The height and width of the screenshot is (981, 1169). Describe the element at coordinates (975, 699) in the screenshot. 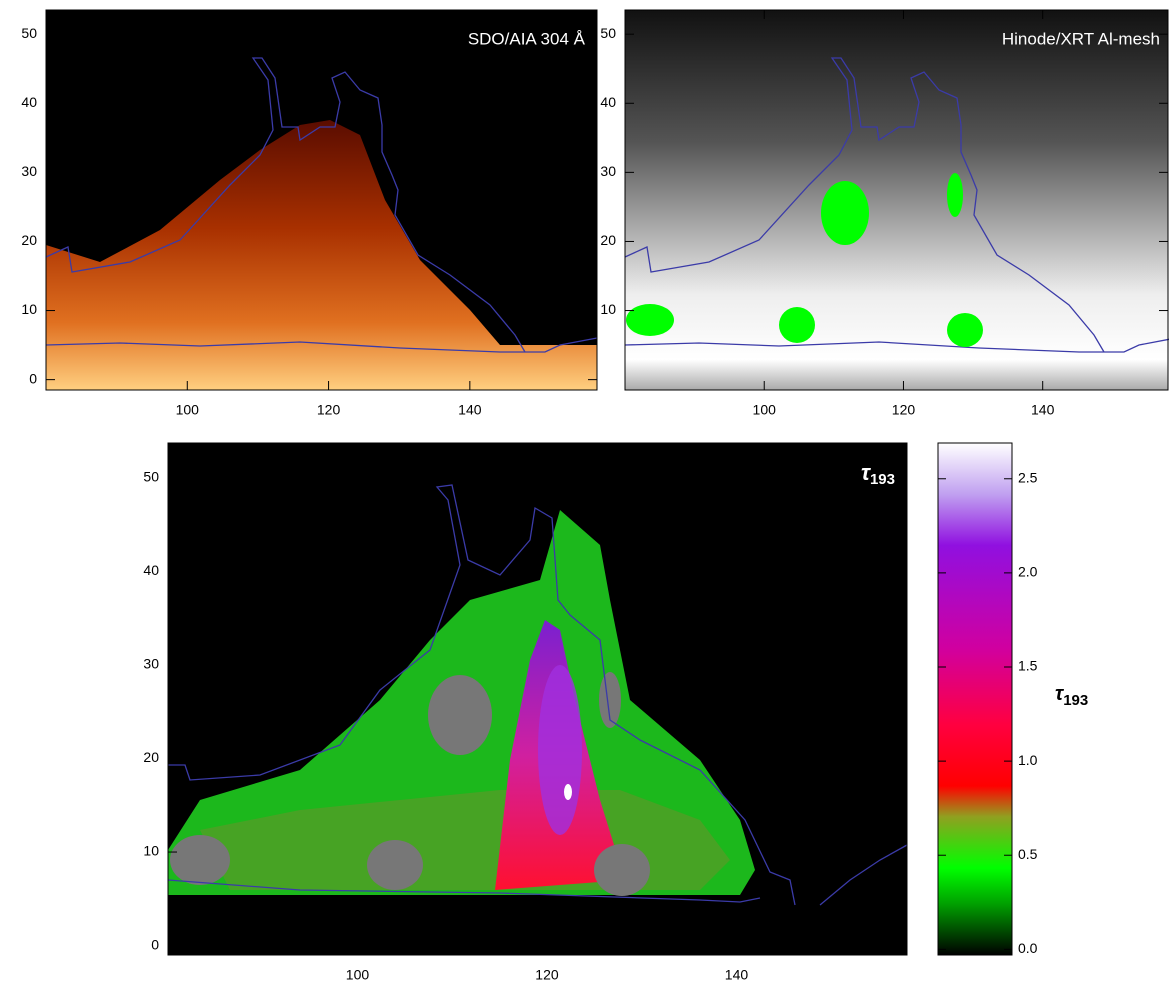

I see `colorbar-scale` at that location.